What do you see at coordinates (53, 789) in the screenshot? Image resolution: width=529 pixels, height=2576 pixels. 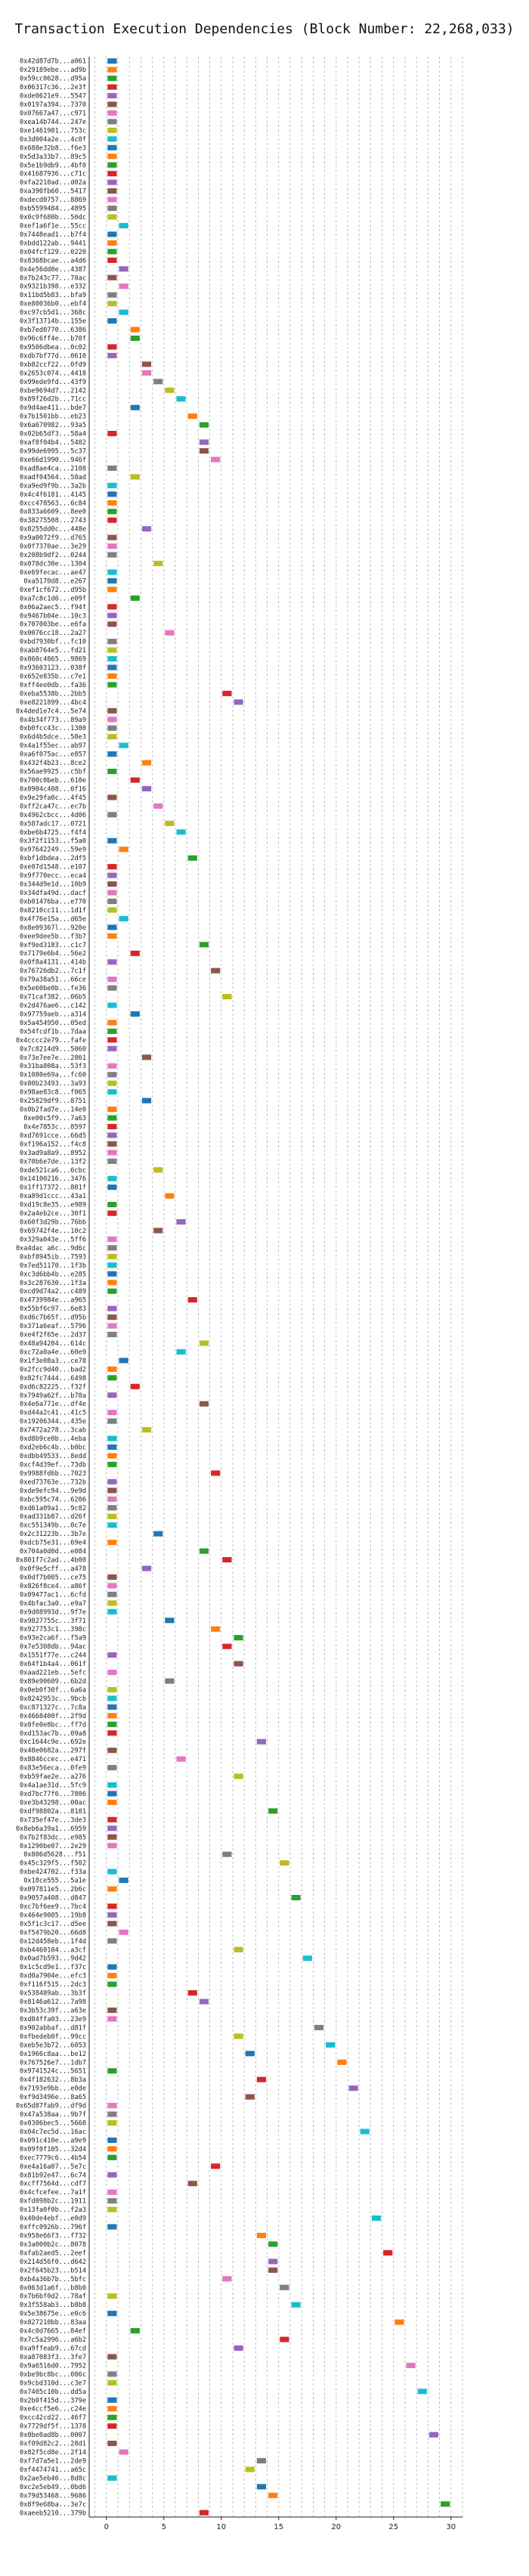 I see `transaction-label: 0x0904c408...0f16` at bounding box center [53, 789].